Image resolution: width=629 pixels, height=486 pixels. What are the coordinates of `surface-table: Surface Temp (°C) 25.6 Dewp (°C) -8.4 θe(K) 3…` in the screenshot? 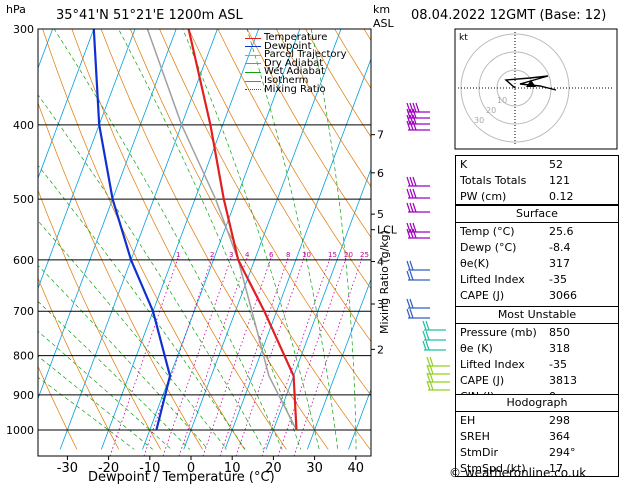 It's located at (537, 262).